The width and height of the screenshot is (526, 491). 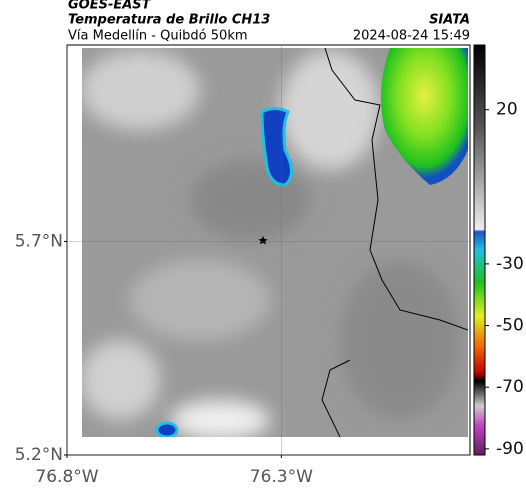 I want to click on source: SIATA, so click(x=449, y=20).